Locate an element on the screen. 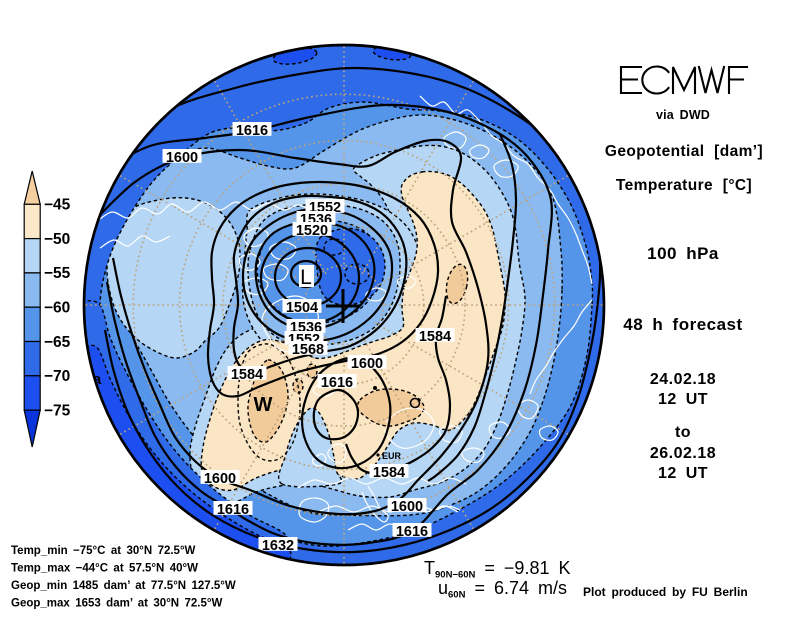  svg-text: −45 is located at coordinates (57, 205).